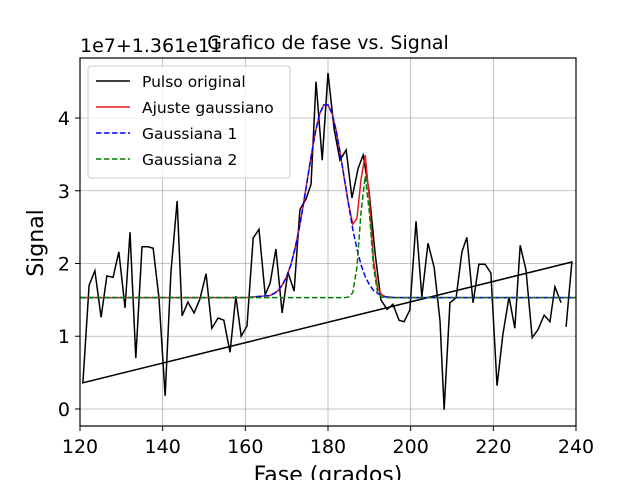 The height and width of the screenshot is (484, 640). What do you see at coordinates (208, 108) in the screenshot?
I see `legend-label: Ajuste gaussiano` at bounding box center [208, 108].